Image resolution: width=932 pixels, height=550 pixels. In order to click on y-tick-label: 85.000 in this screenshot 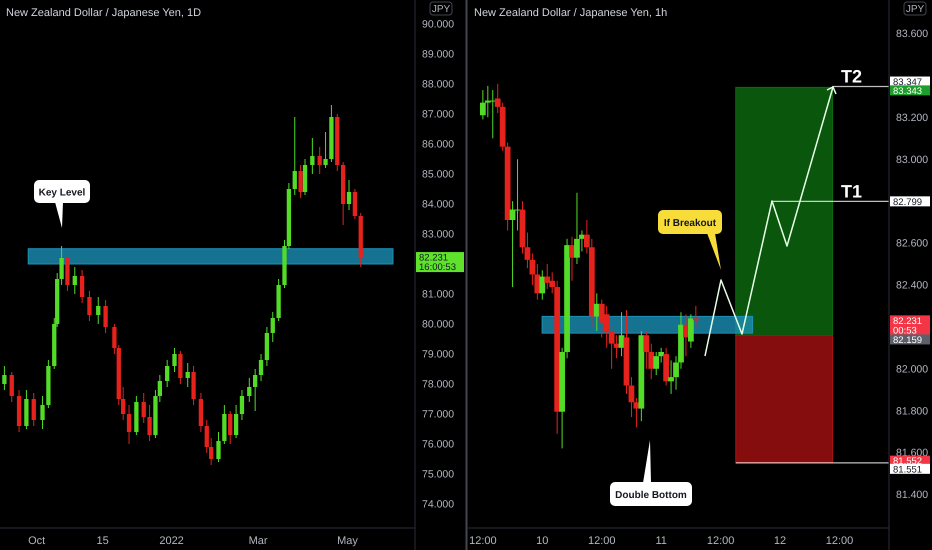, I will do `click(438, 174)`.